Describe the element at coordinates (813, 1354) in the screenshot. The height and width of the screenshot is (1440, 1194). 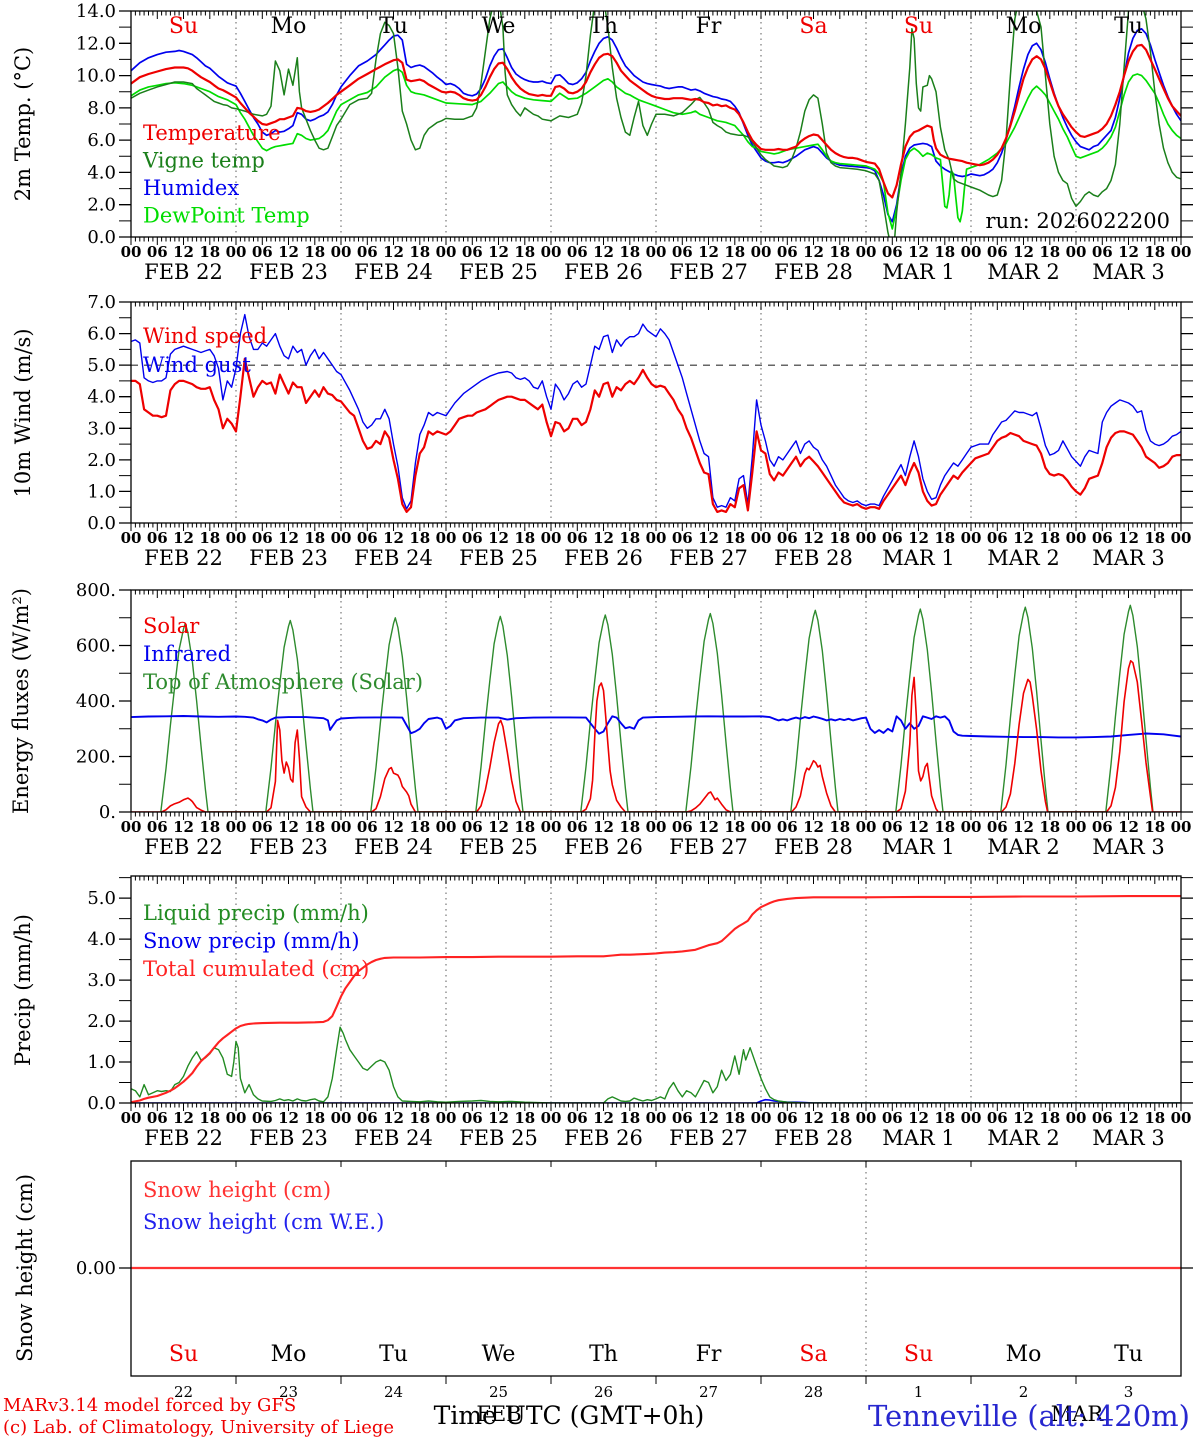
I see `day-name-label: Sa` at that location.